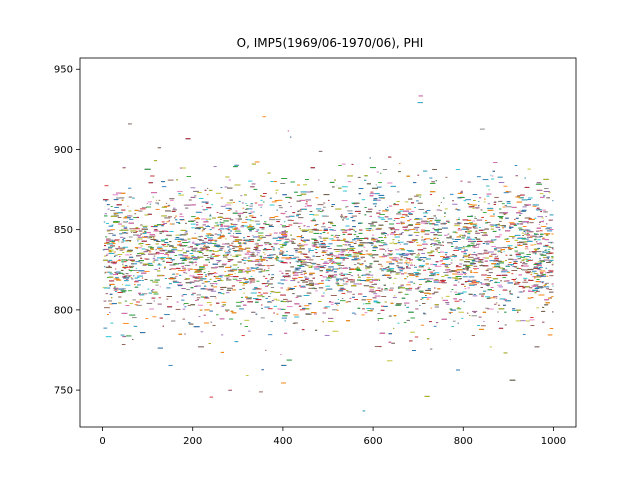 The height and width of the screenshot is (480, 640). What do you see at coordinates (330, 43) in the screenshot?
I see `chart-title: O, IMP5(1969/06-1970/06), PHI` at bounding box center [330, 43].